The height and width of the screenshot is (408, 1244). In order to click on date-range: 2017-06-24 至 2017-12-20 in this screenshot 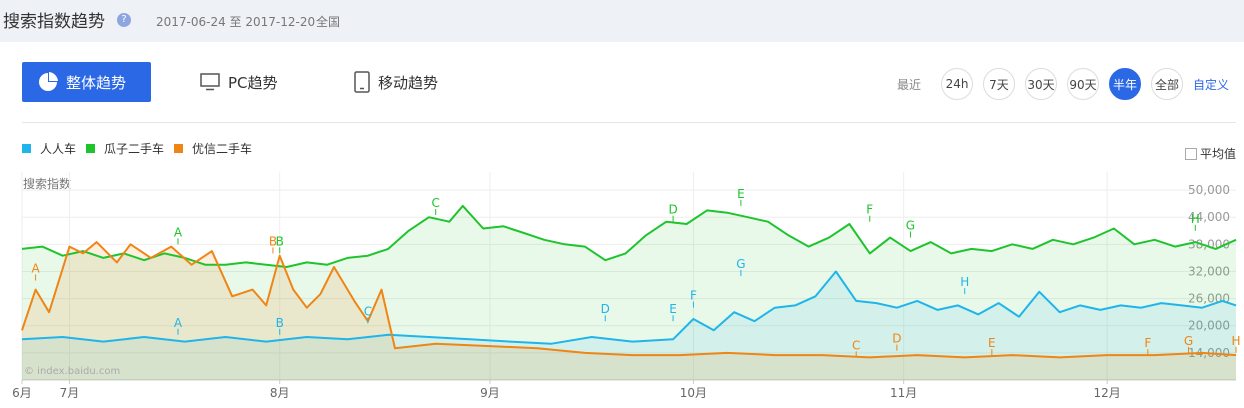, I will do `click(236, 22)`.